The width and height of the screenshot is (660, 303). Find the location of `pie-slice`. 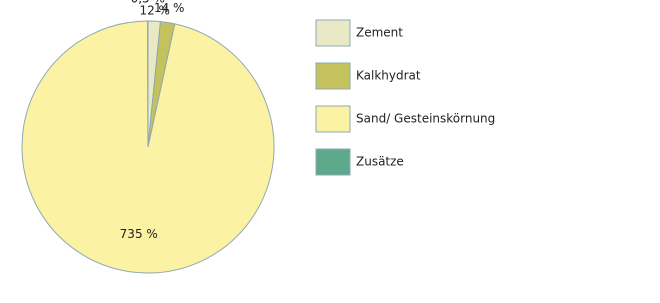

pie-slice is located at coordinates (147, 84).